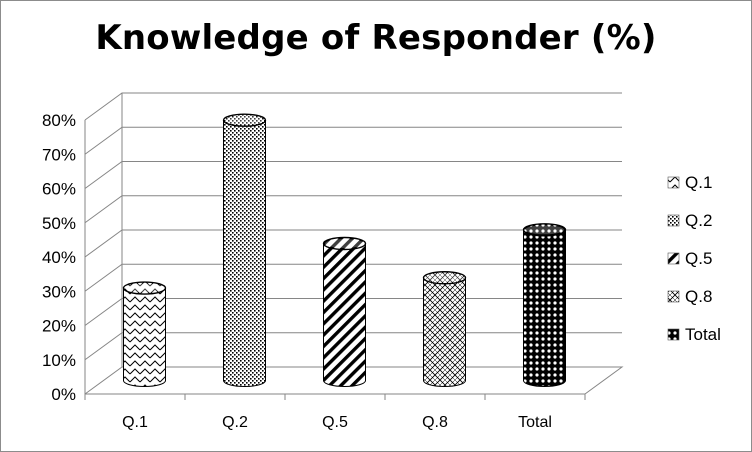  I want to click on legend-entry: Q.5, so click(698, 258).